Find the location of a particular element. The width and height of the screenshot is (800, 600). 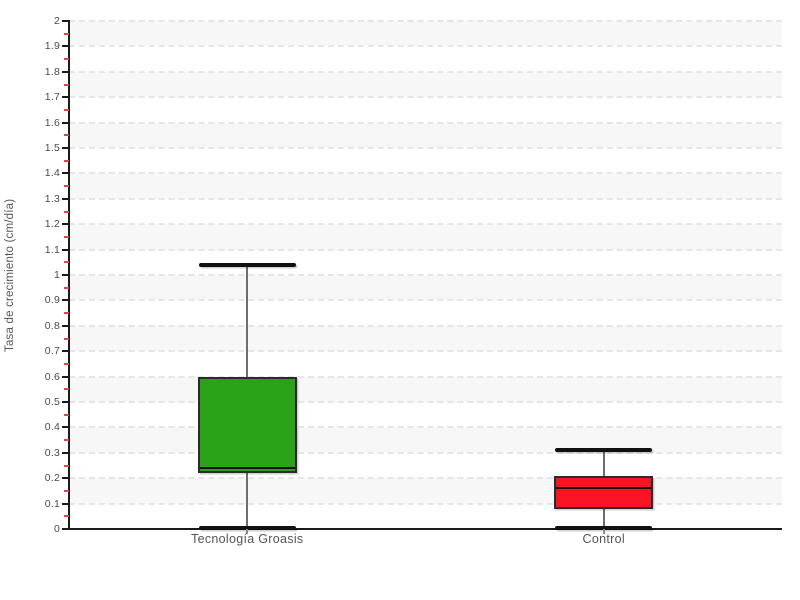

y-tick-label: 1.6 is located at coordinates (52, 122).